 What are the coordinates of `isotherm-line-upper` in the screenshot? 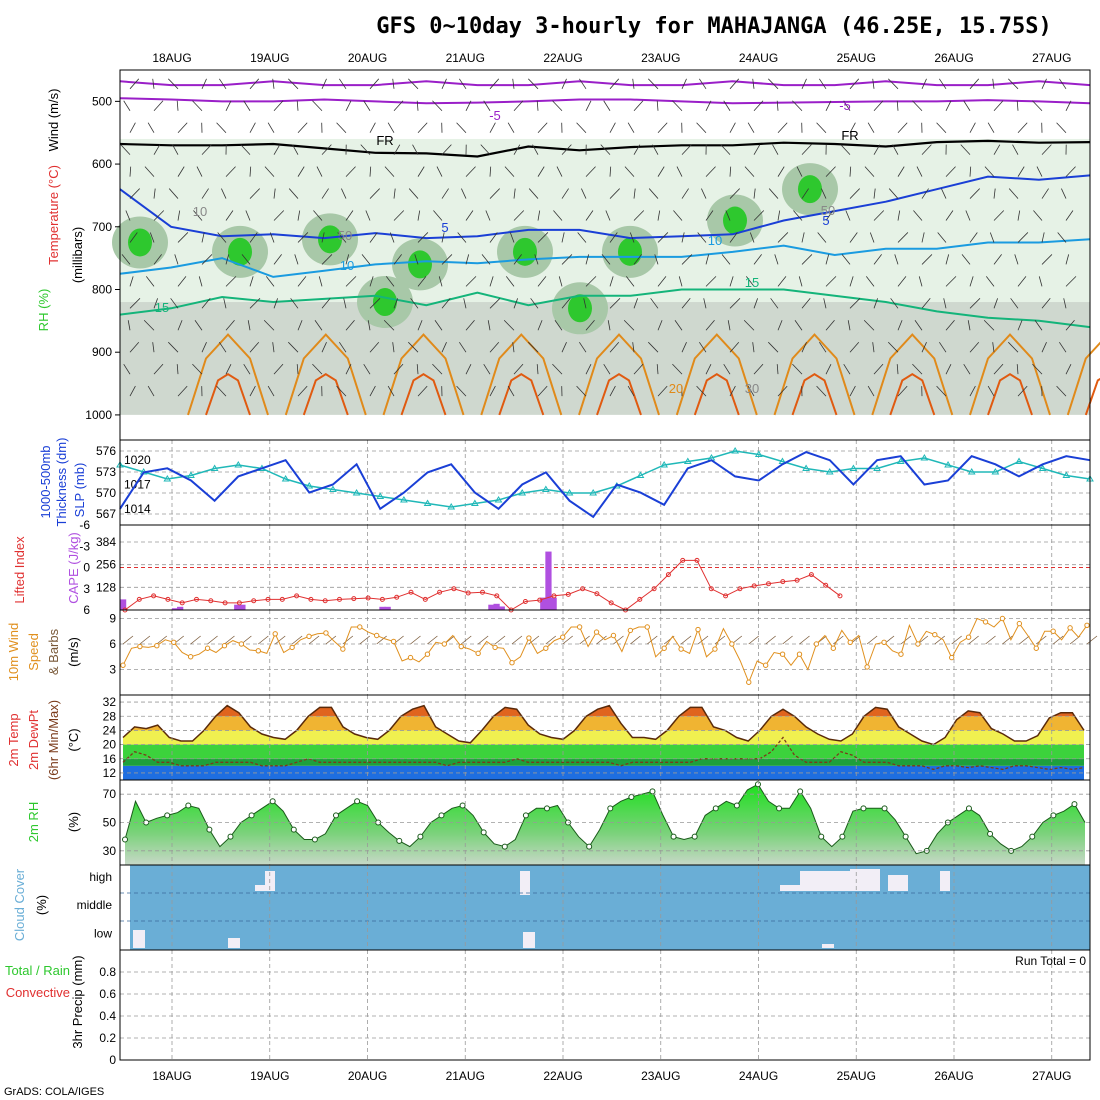 It's located at (605, 83).